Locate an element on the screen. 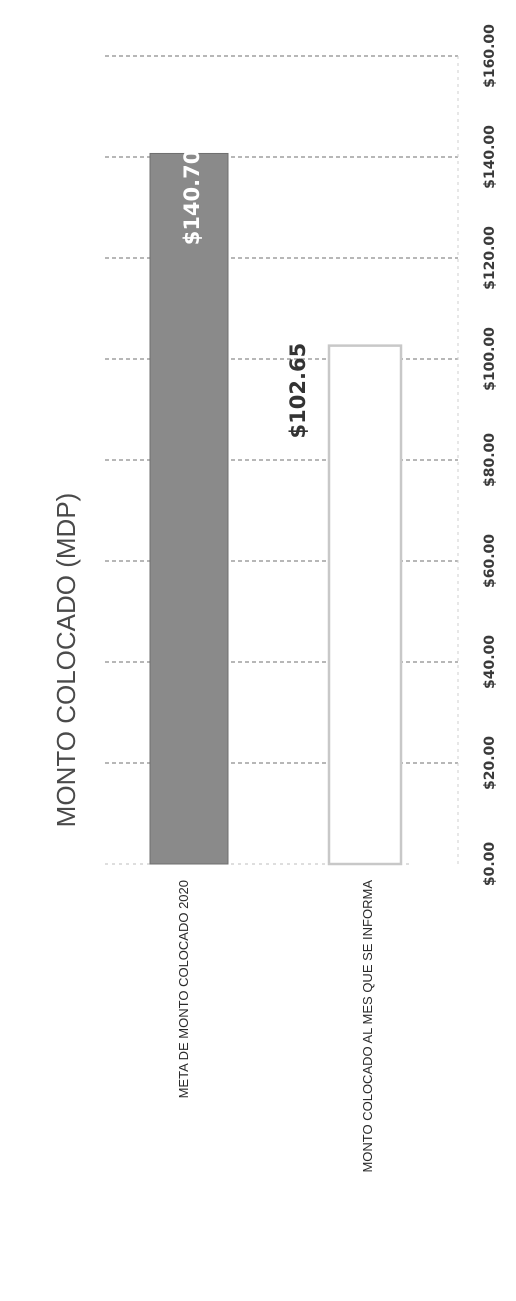  tick-label: $40.00 is located at coordinates (490, 662).